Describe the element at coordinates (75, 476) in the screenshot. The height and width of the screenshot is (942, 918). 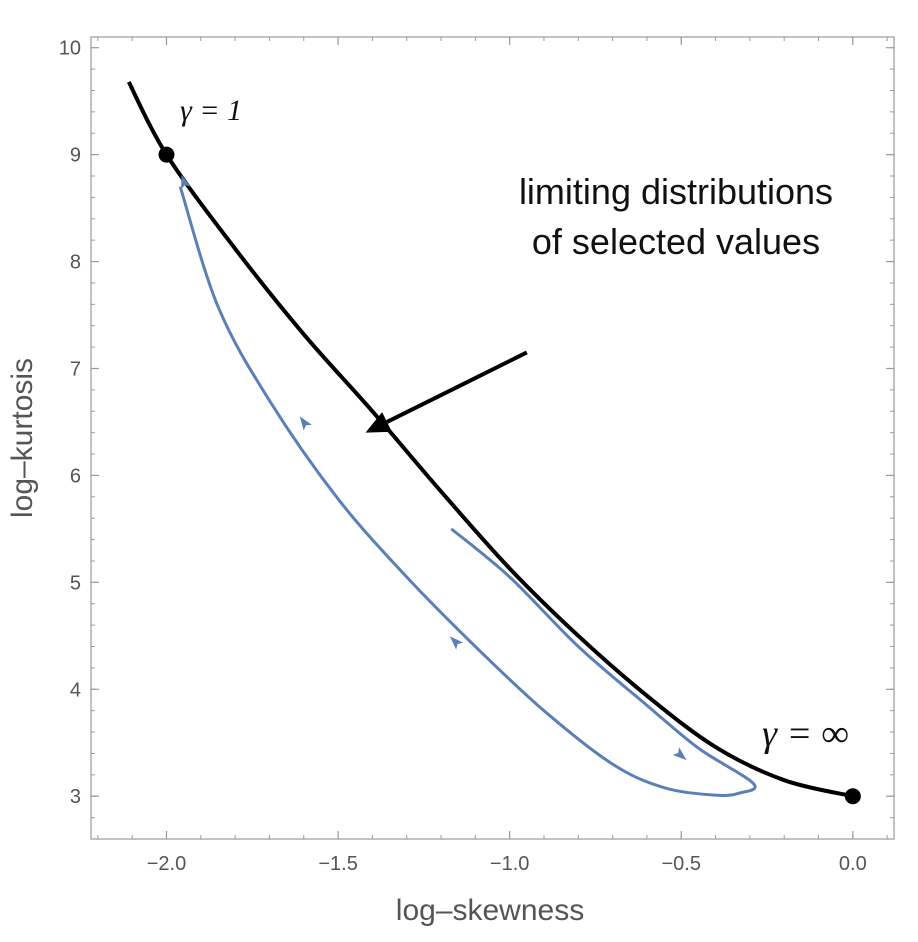
I see `y-tick-label: 6` at that location.